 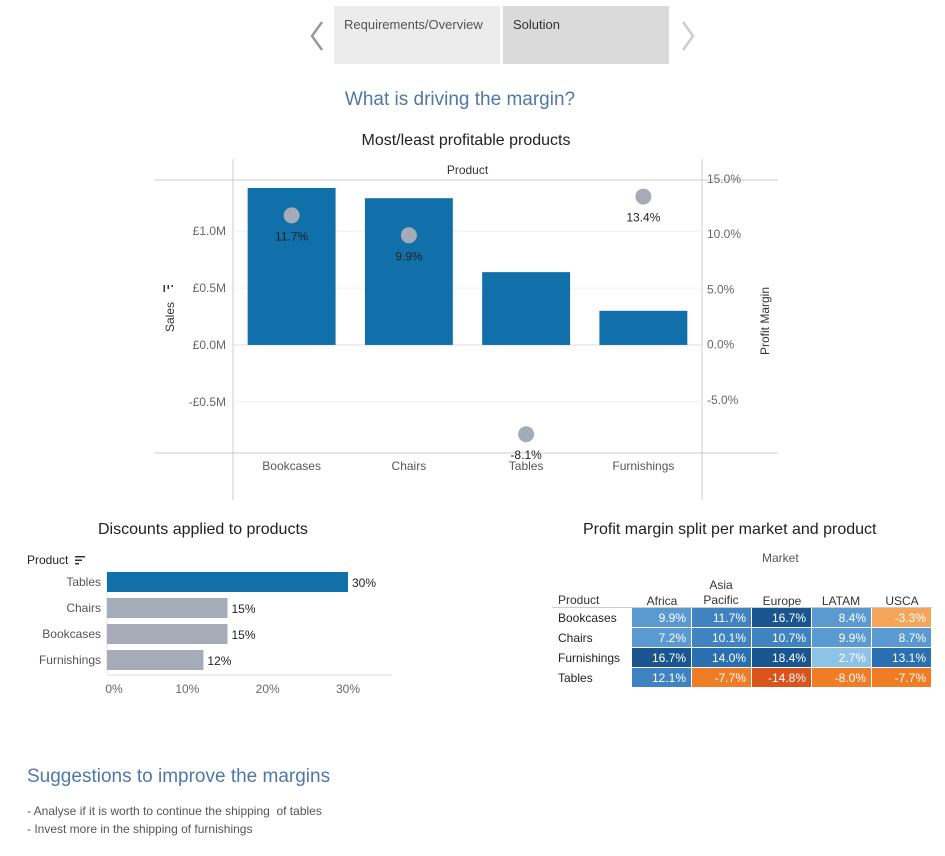 What do you see at coordinates (721, 592) in the screenshot?
I see `heatmap-column-asia-pacific: Asia Pacific` at bounding box center [721, 592].